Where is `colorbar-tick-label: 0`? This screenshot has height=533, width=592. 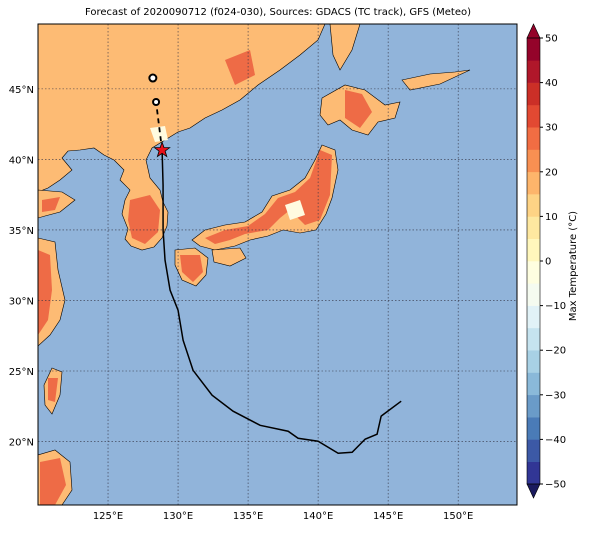
colorbar-tick-label: 0 is located at coordinates (548, 262).